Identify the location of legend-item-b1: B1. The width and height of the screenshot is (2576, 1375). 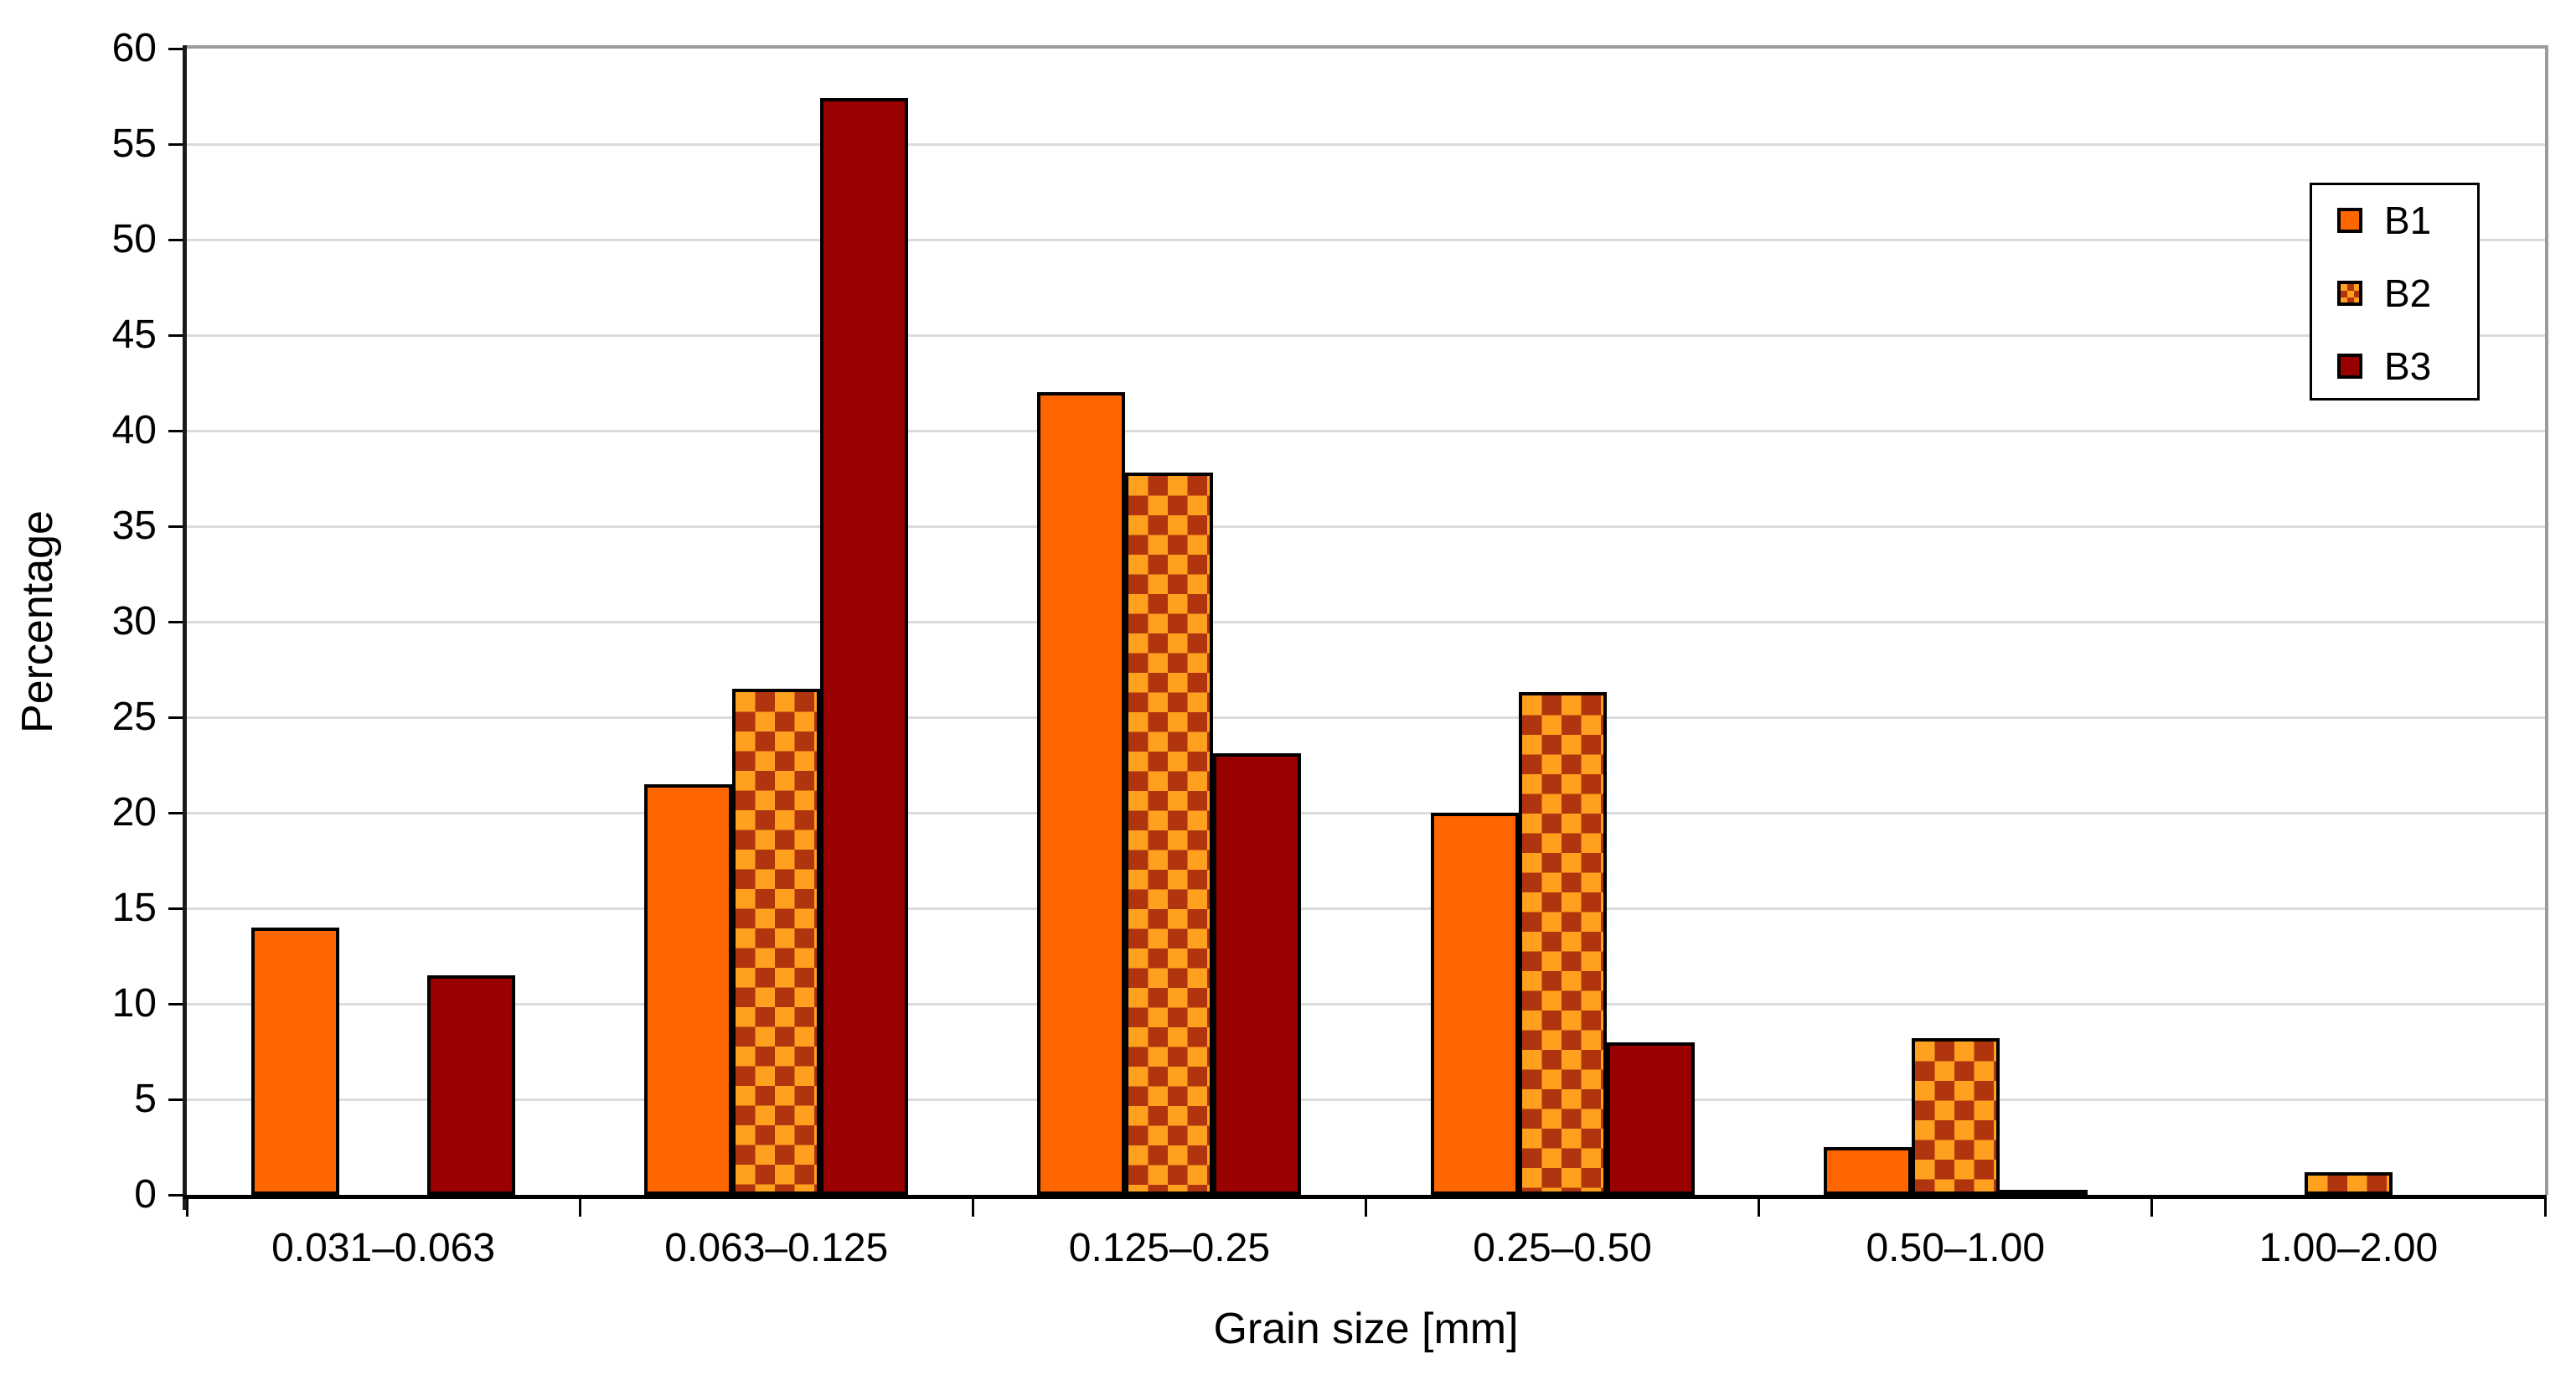
(2384, 220).